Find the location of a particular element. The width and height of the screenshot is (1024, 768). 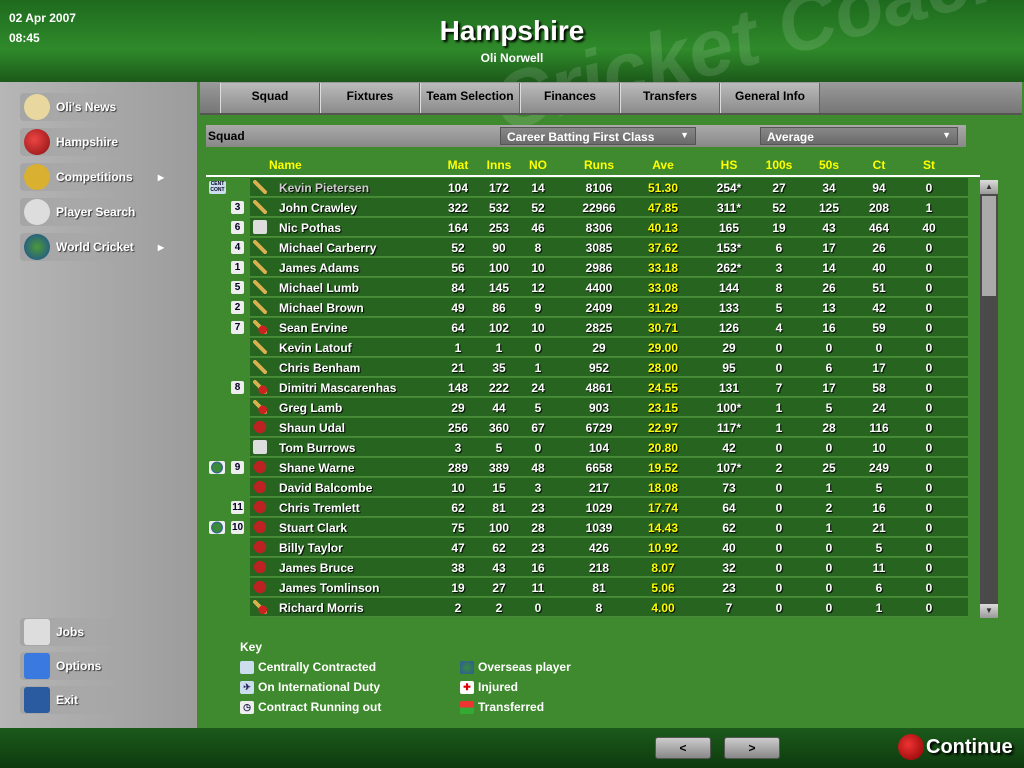

stat-ave: 30.71 is located at coordinates (663, 328).